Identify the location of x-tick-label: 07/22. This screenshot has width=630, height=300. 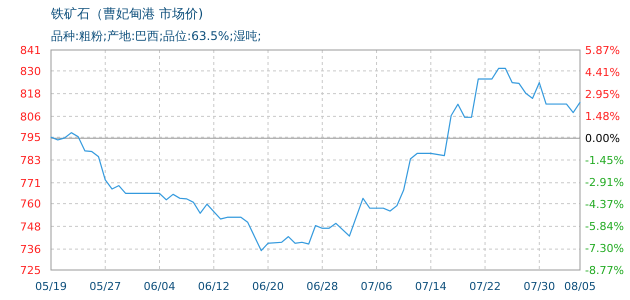
(485, 286).